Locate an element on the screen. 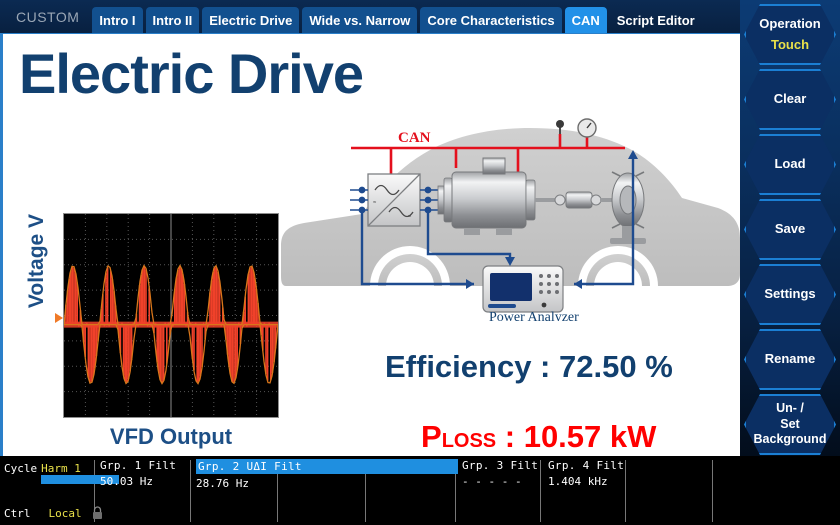 This screenshot has width=840, height=525. softkey-label: Un- / Set Background is located at coordinates (790, 424).